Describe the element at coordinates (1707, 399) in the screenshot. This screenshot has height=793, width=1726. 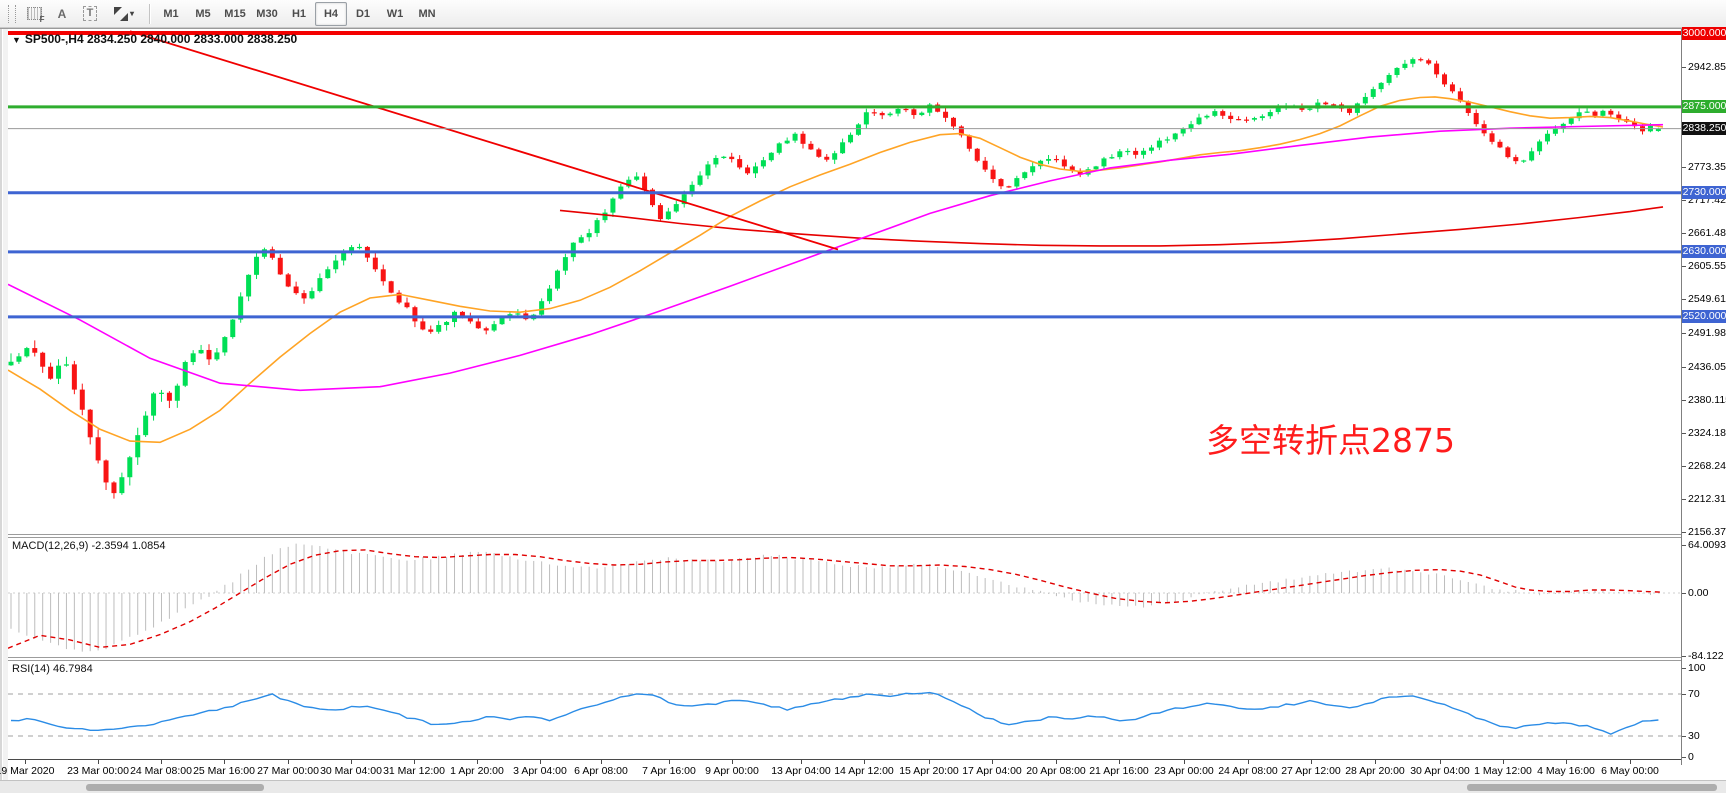
I see `price-tick-label: 2380.115` at that location.